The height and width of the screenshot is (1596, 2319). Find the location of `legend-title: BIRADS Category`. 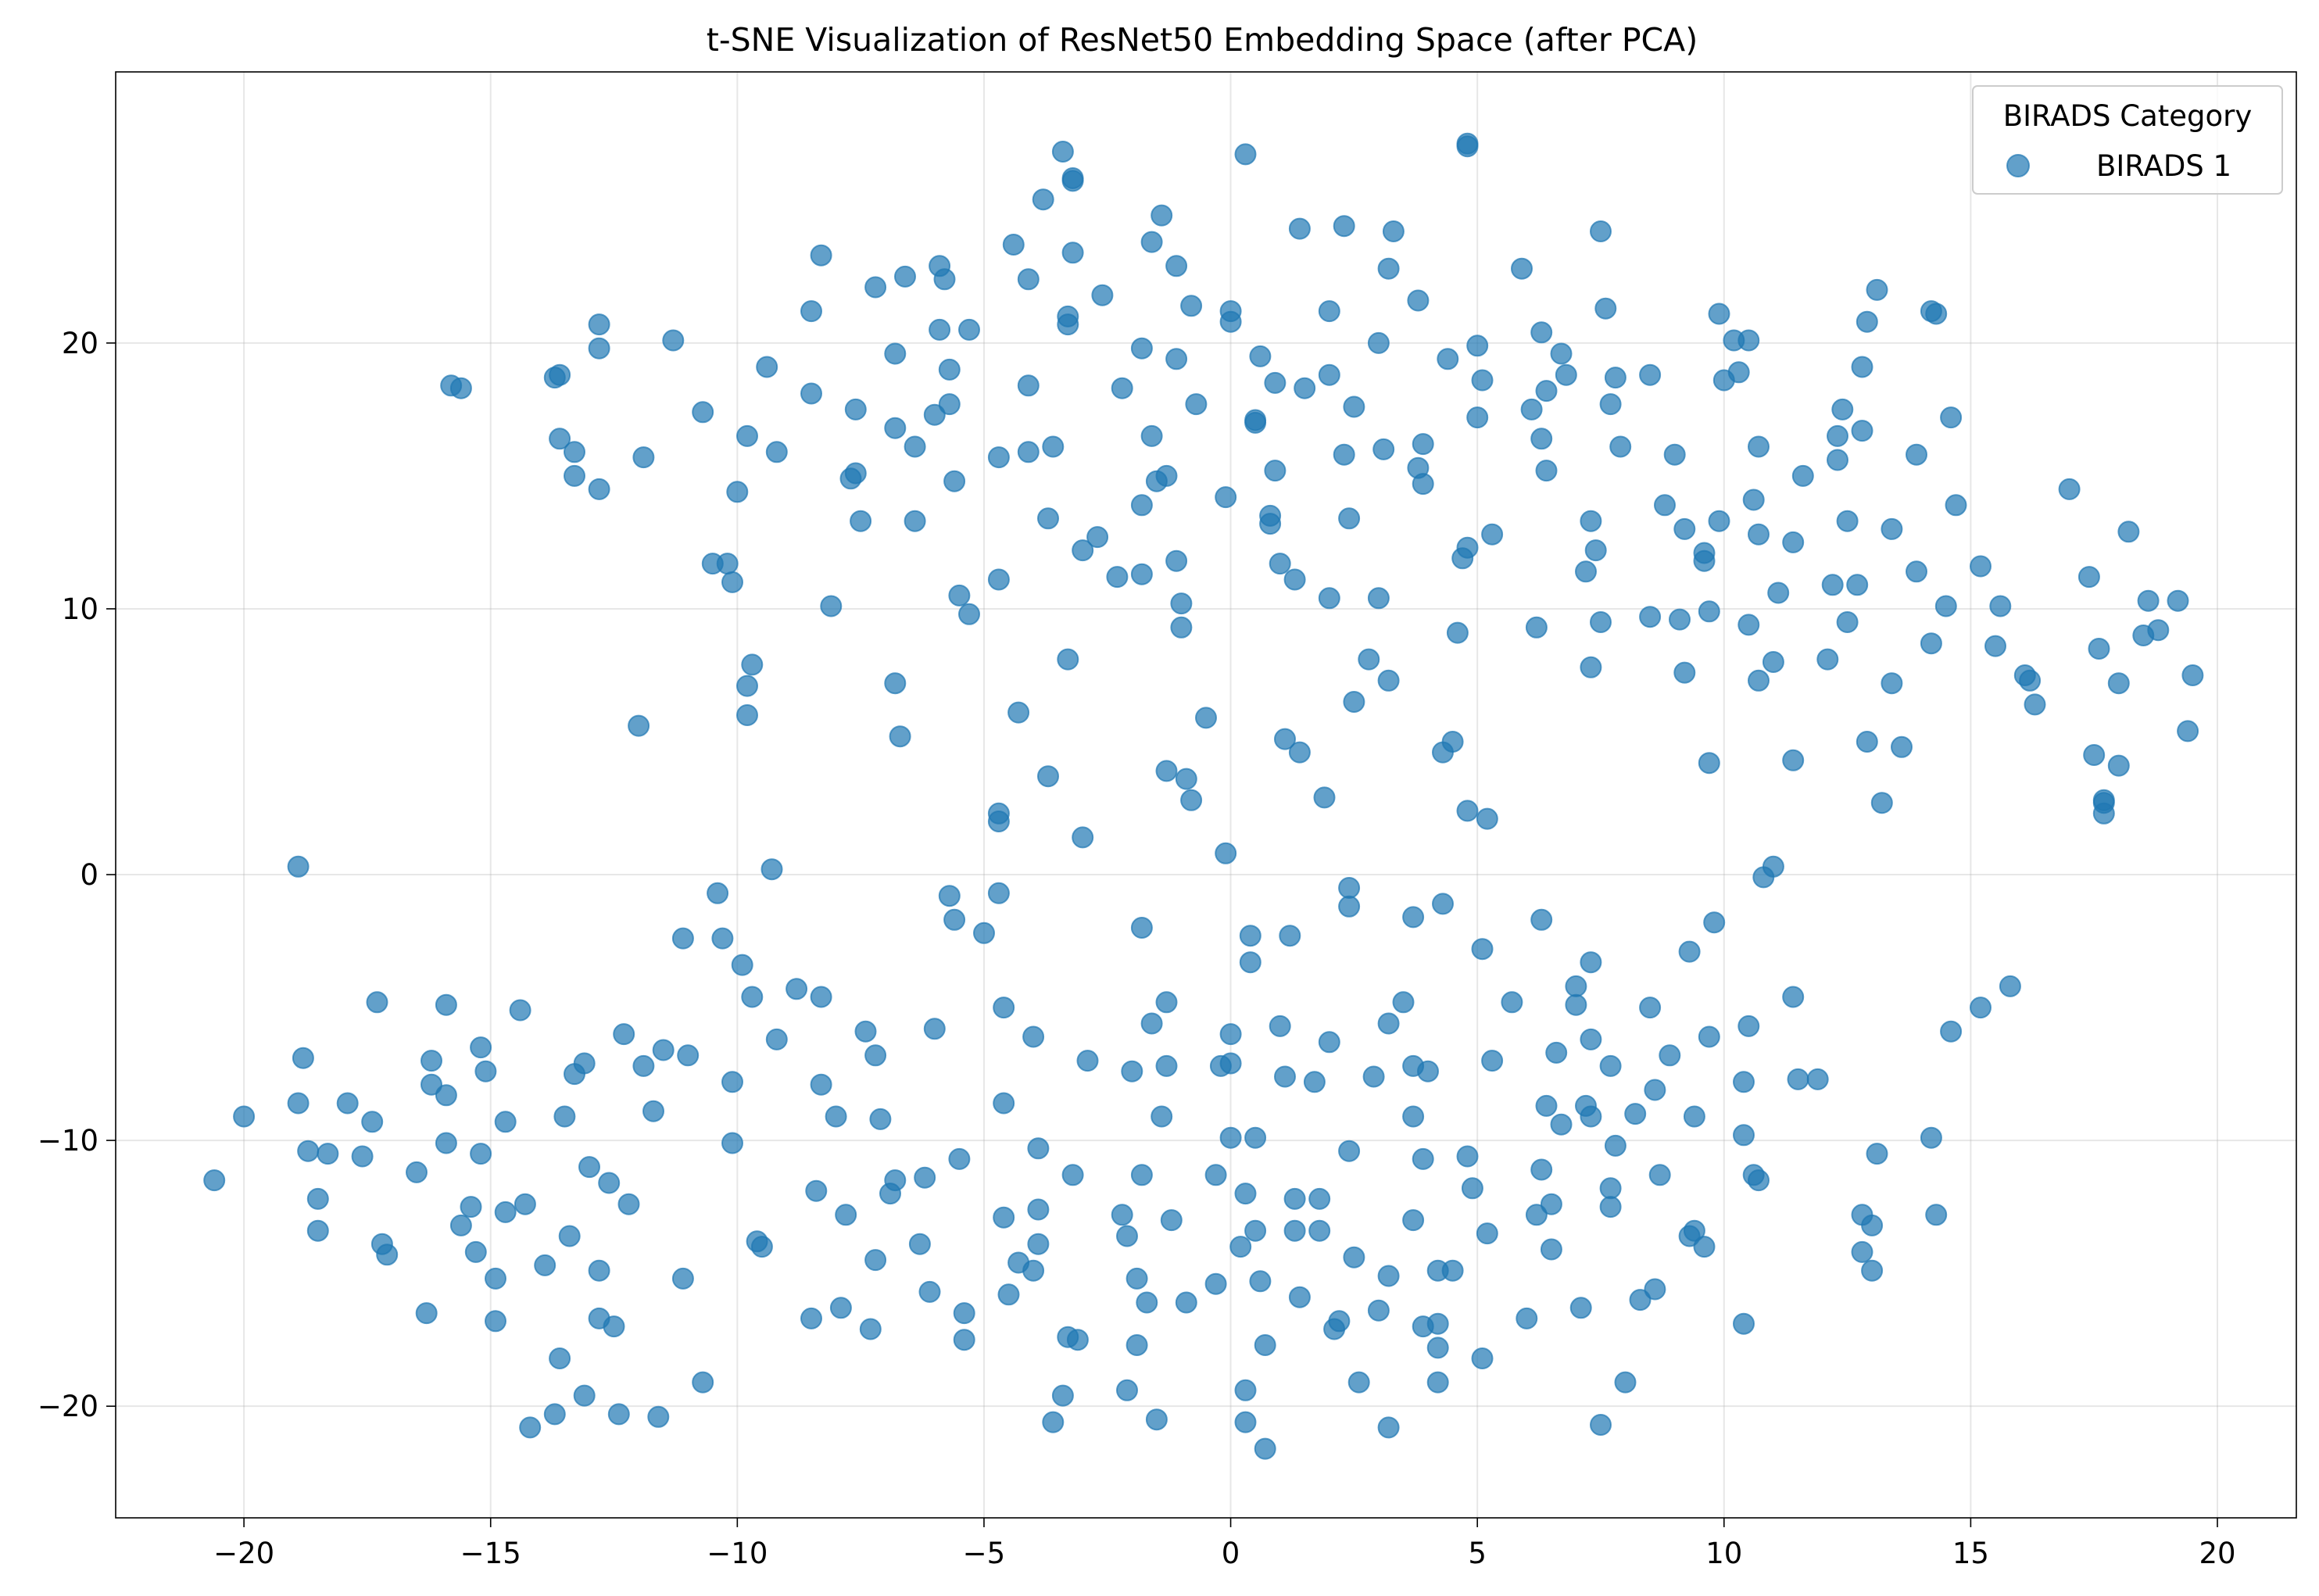

legend-title: BIRADS Category is located at coordinates (2128, 116).